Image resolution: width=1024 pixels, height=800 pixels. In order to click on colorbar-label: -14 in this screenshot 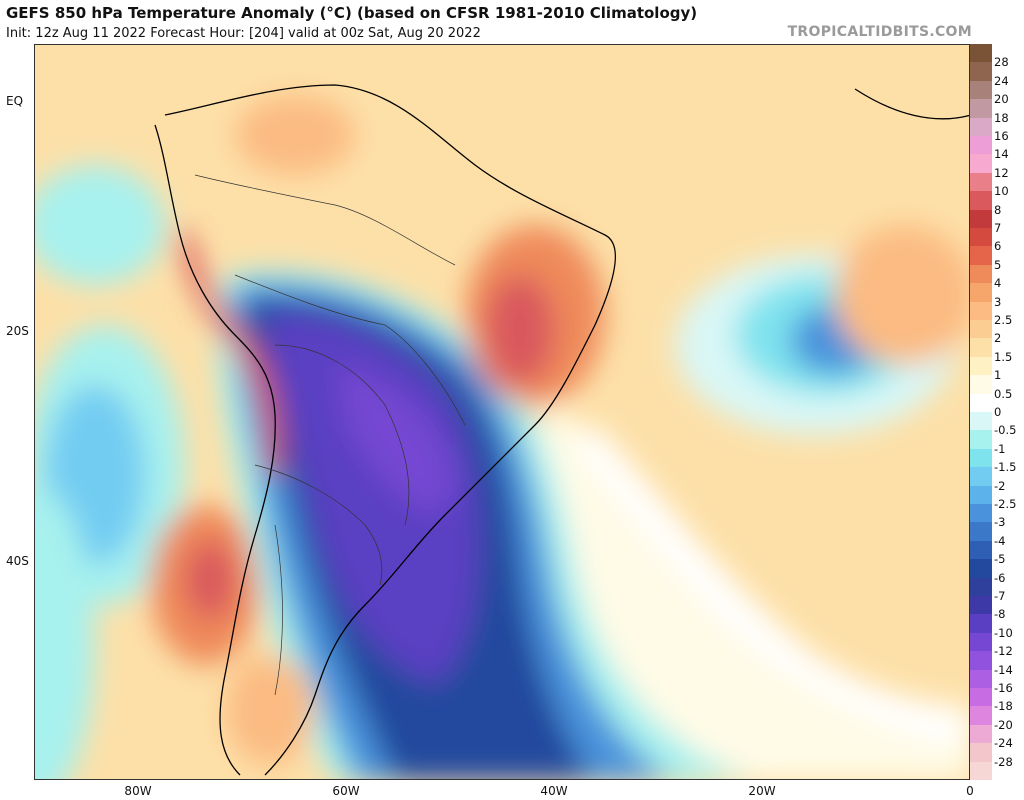, I will do `click(1003, 669)`.